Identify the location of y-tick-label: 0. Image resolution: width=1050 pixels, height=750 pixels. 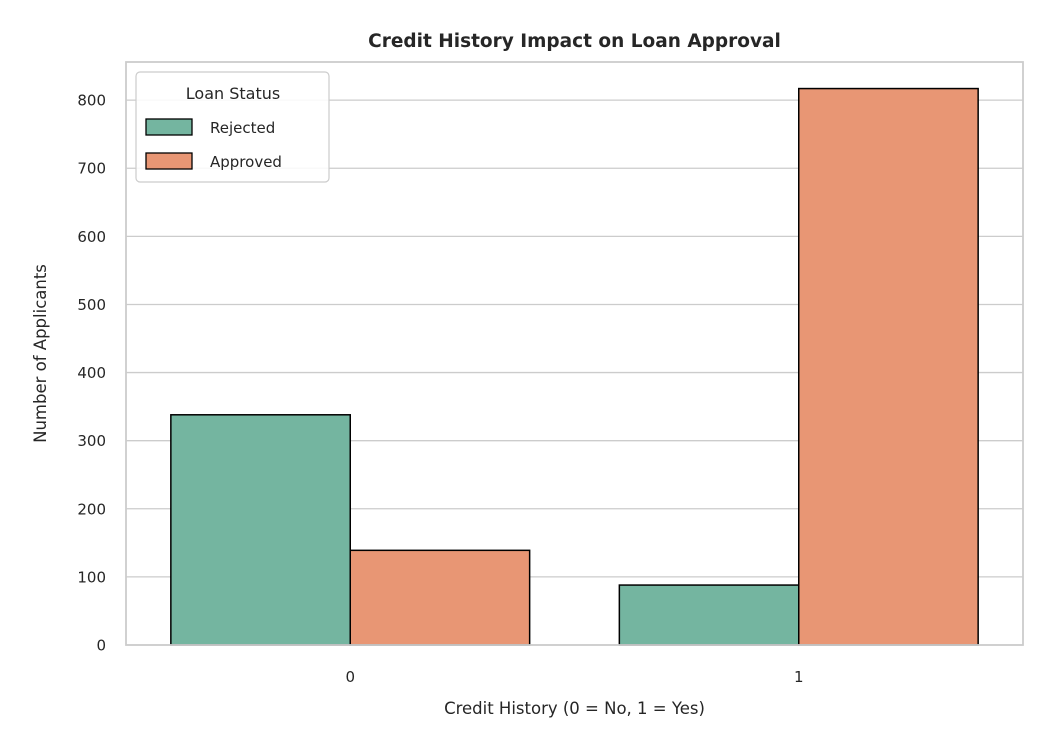
(101, 646).